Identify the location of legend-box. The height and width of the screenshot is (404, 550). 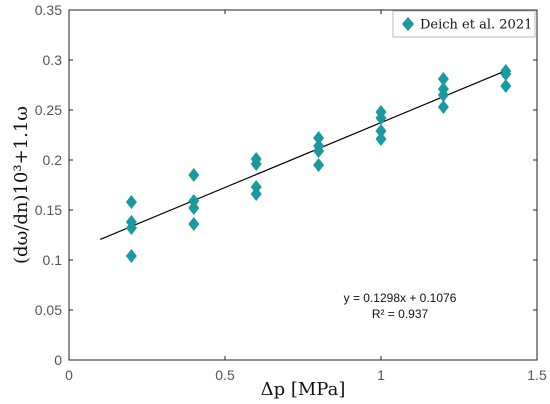
(464, 24).